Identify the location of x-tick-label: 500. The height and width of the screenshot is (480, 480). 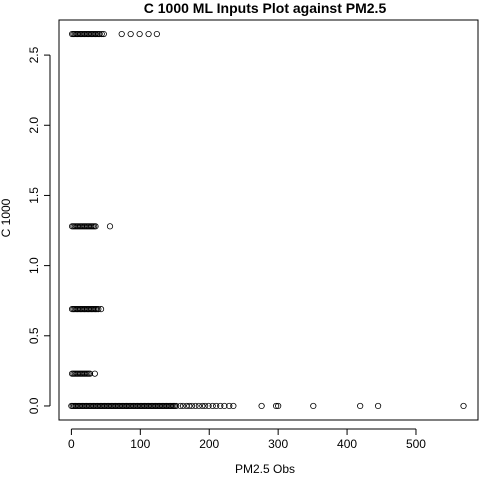
(416, 444).